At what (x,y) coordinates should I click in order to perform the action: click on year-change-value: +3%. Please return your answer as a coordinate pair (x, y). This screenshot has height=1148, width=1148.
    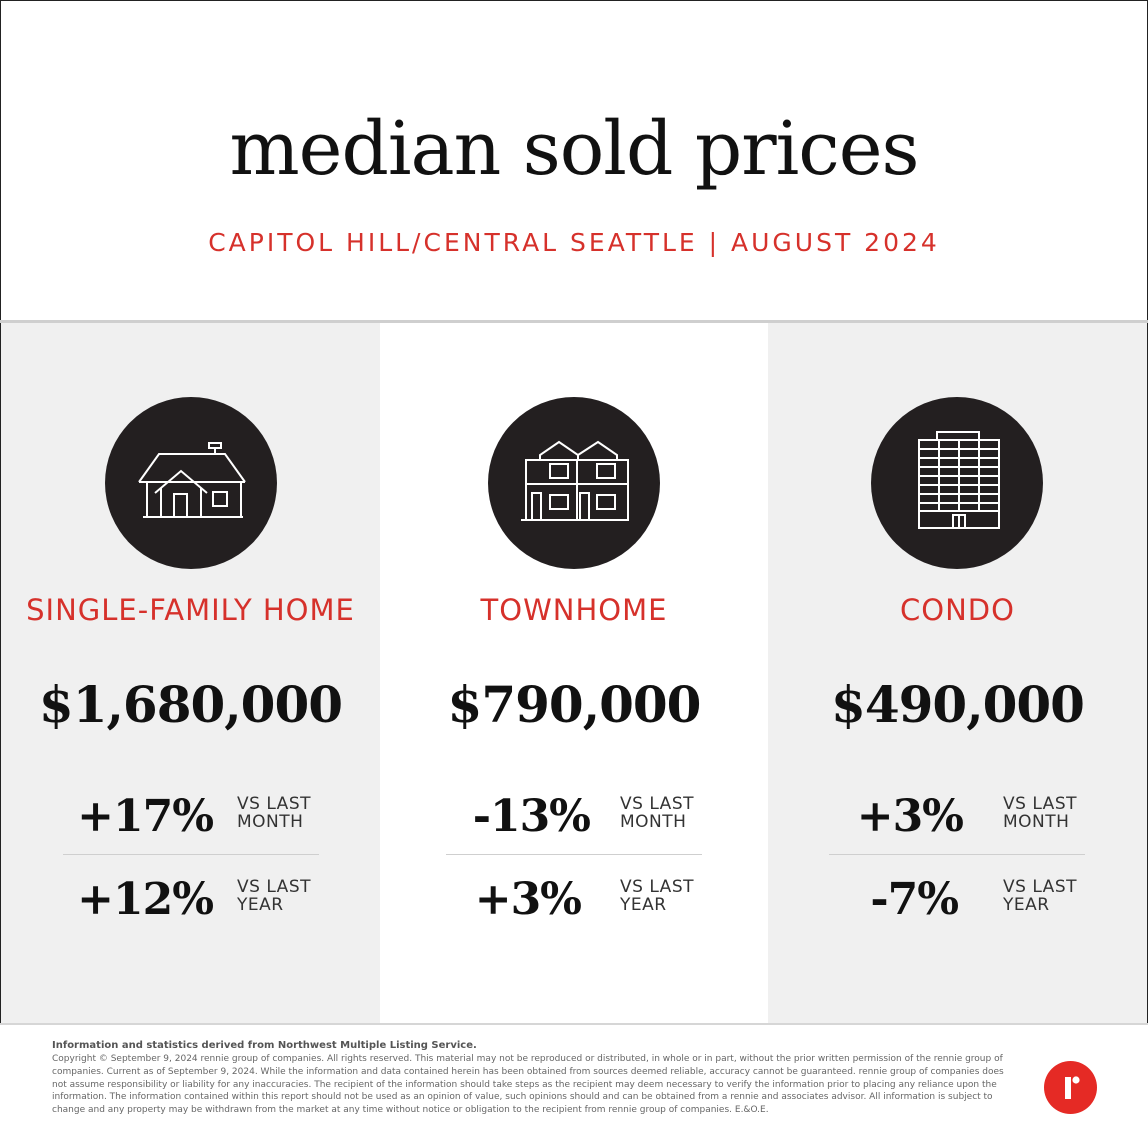
    Looking at the image, I should click on (528, 899).